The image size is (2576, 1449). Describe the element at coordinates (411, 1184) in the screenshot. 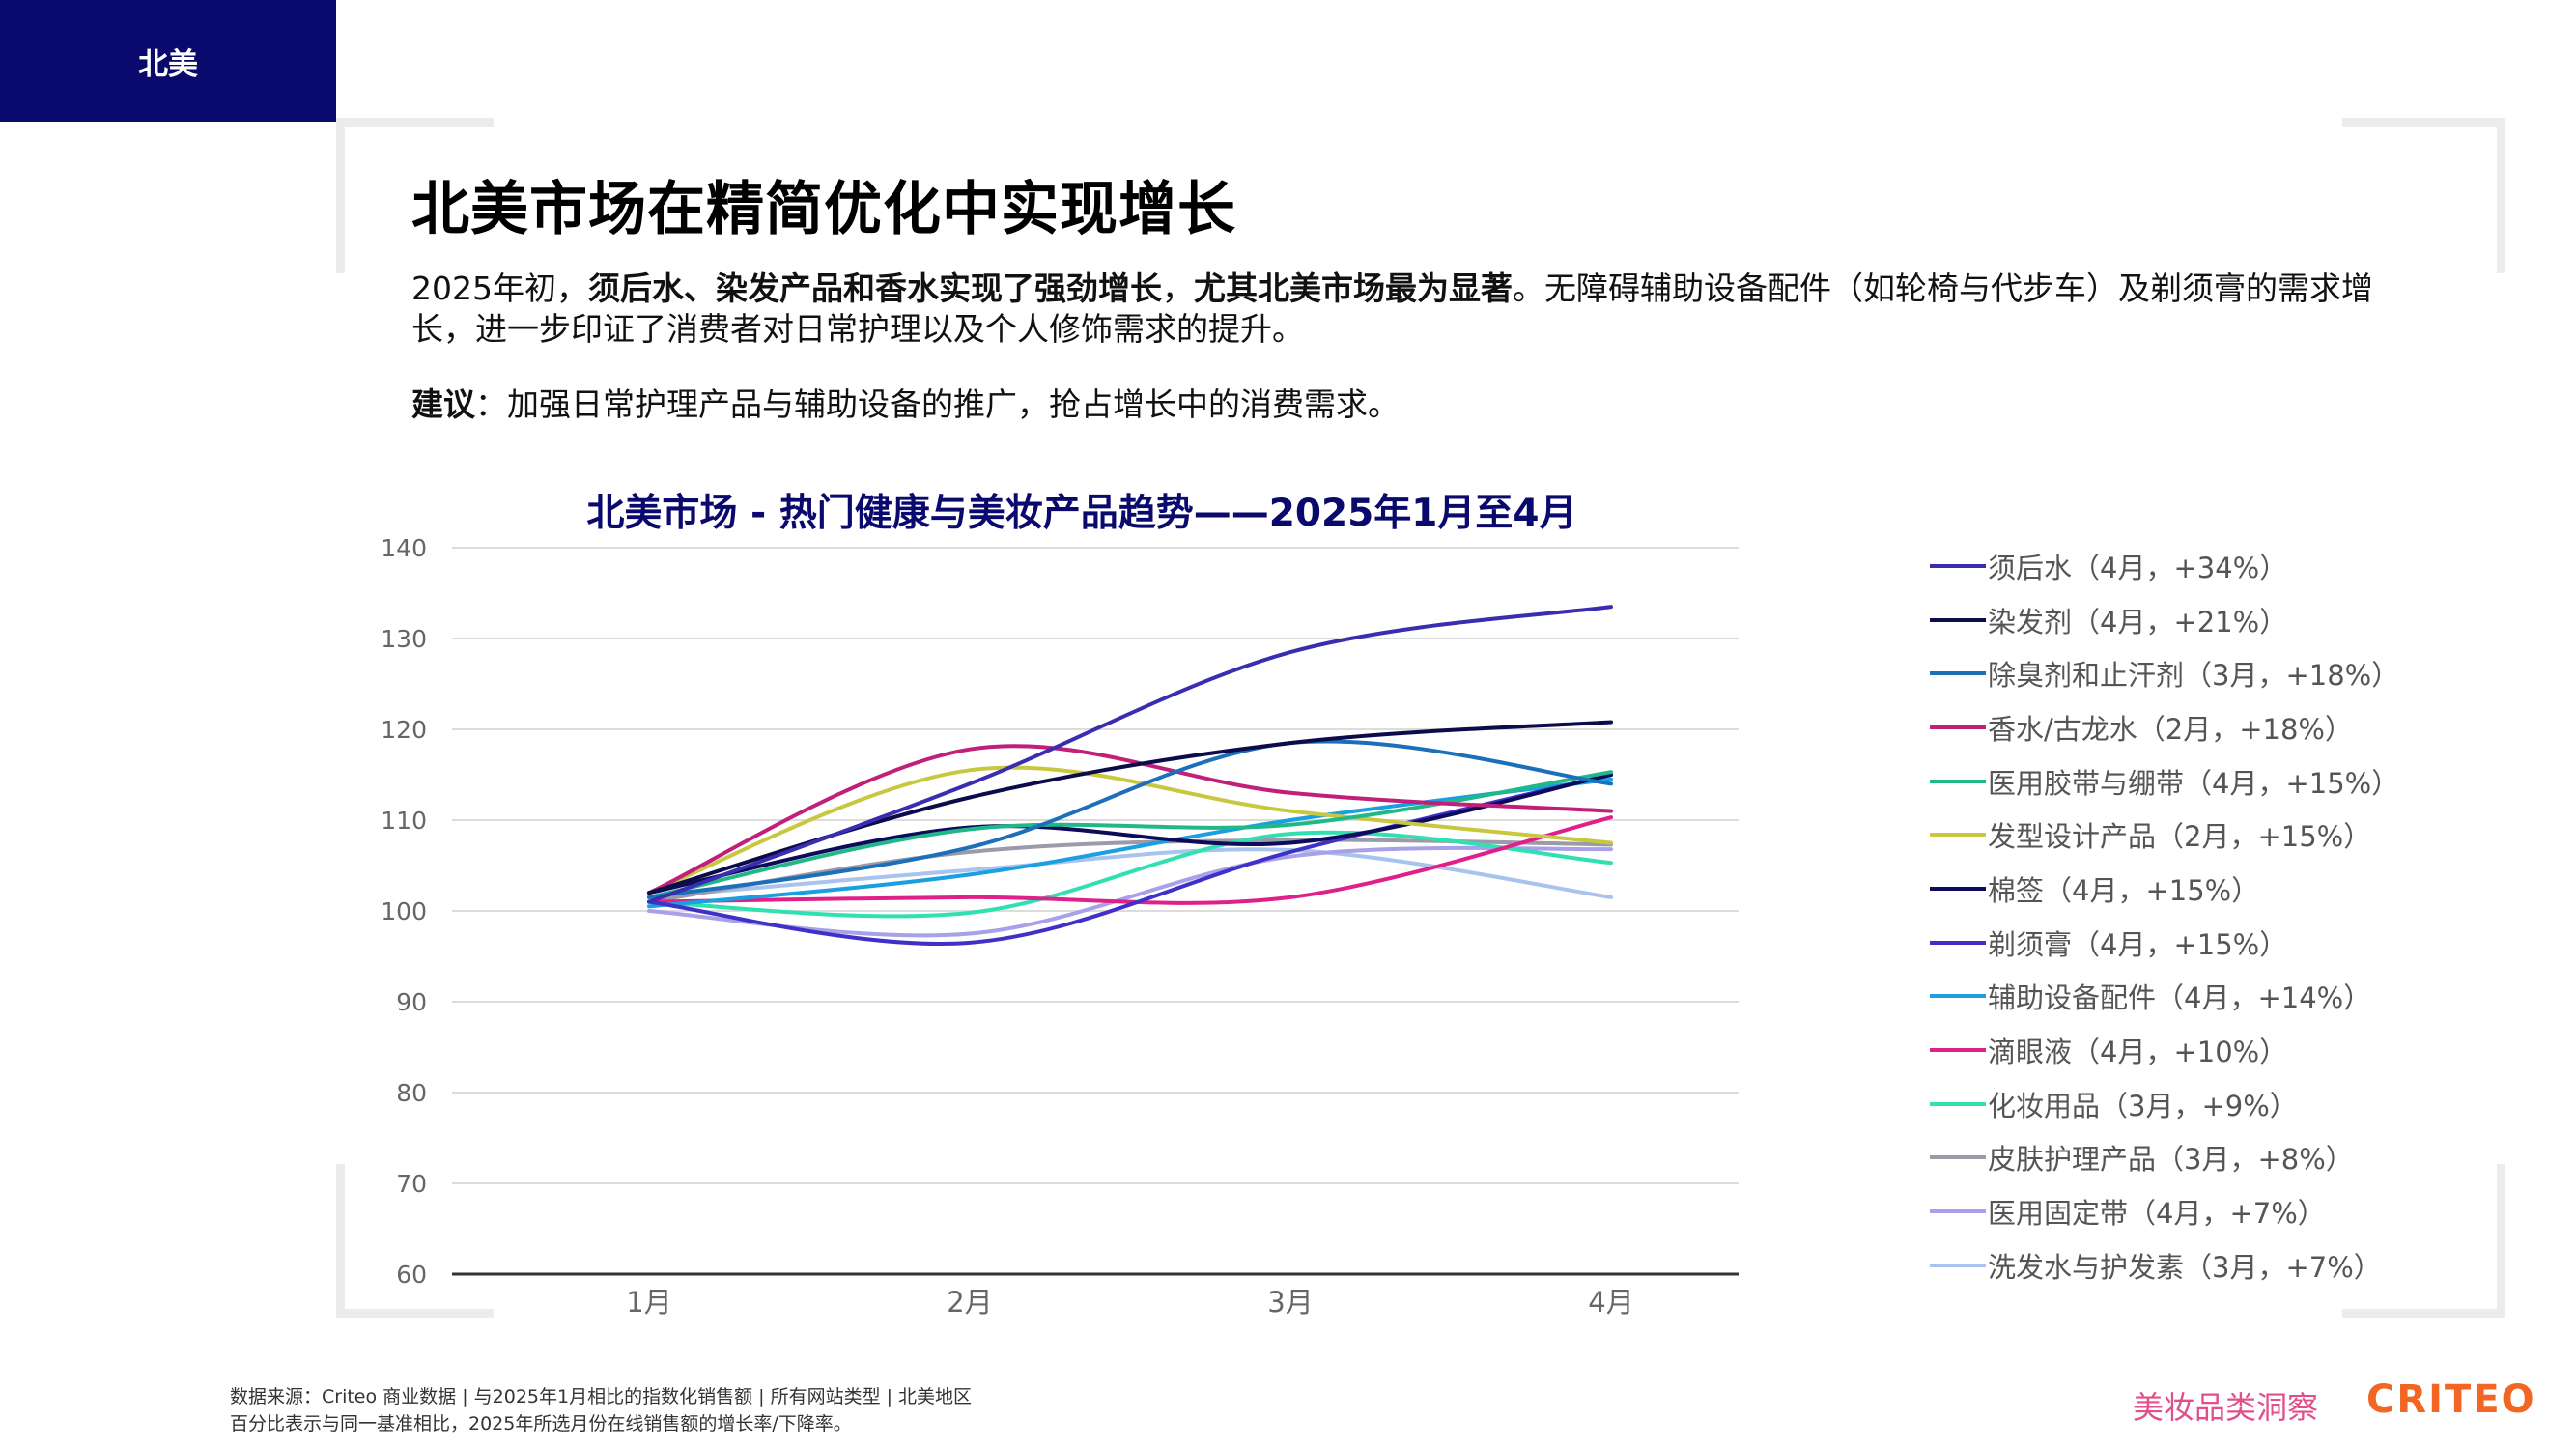

I see `y-tick-label: 70` at that location.